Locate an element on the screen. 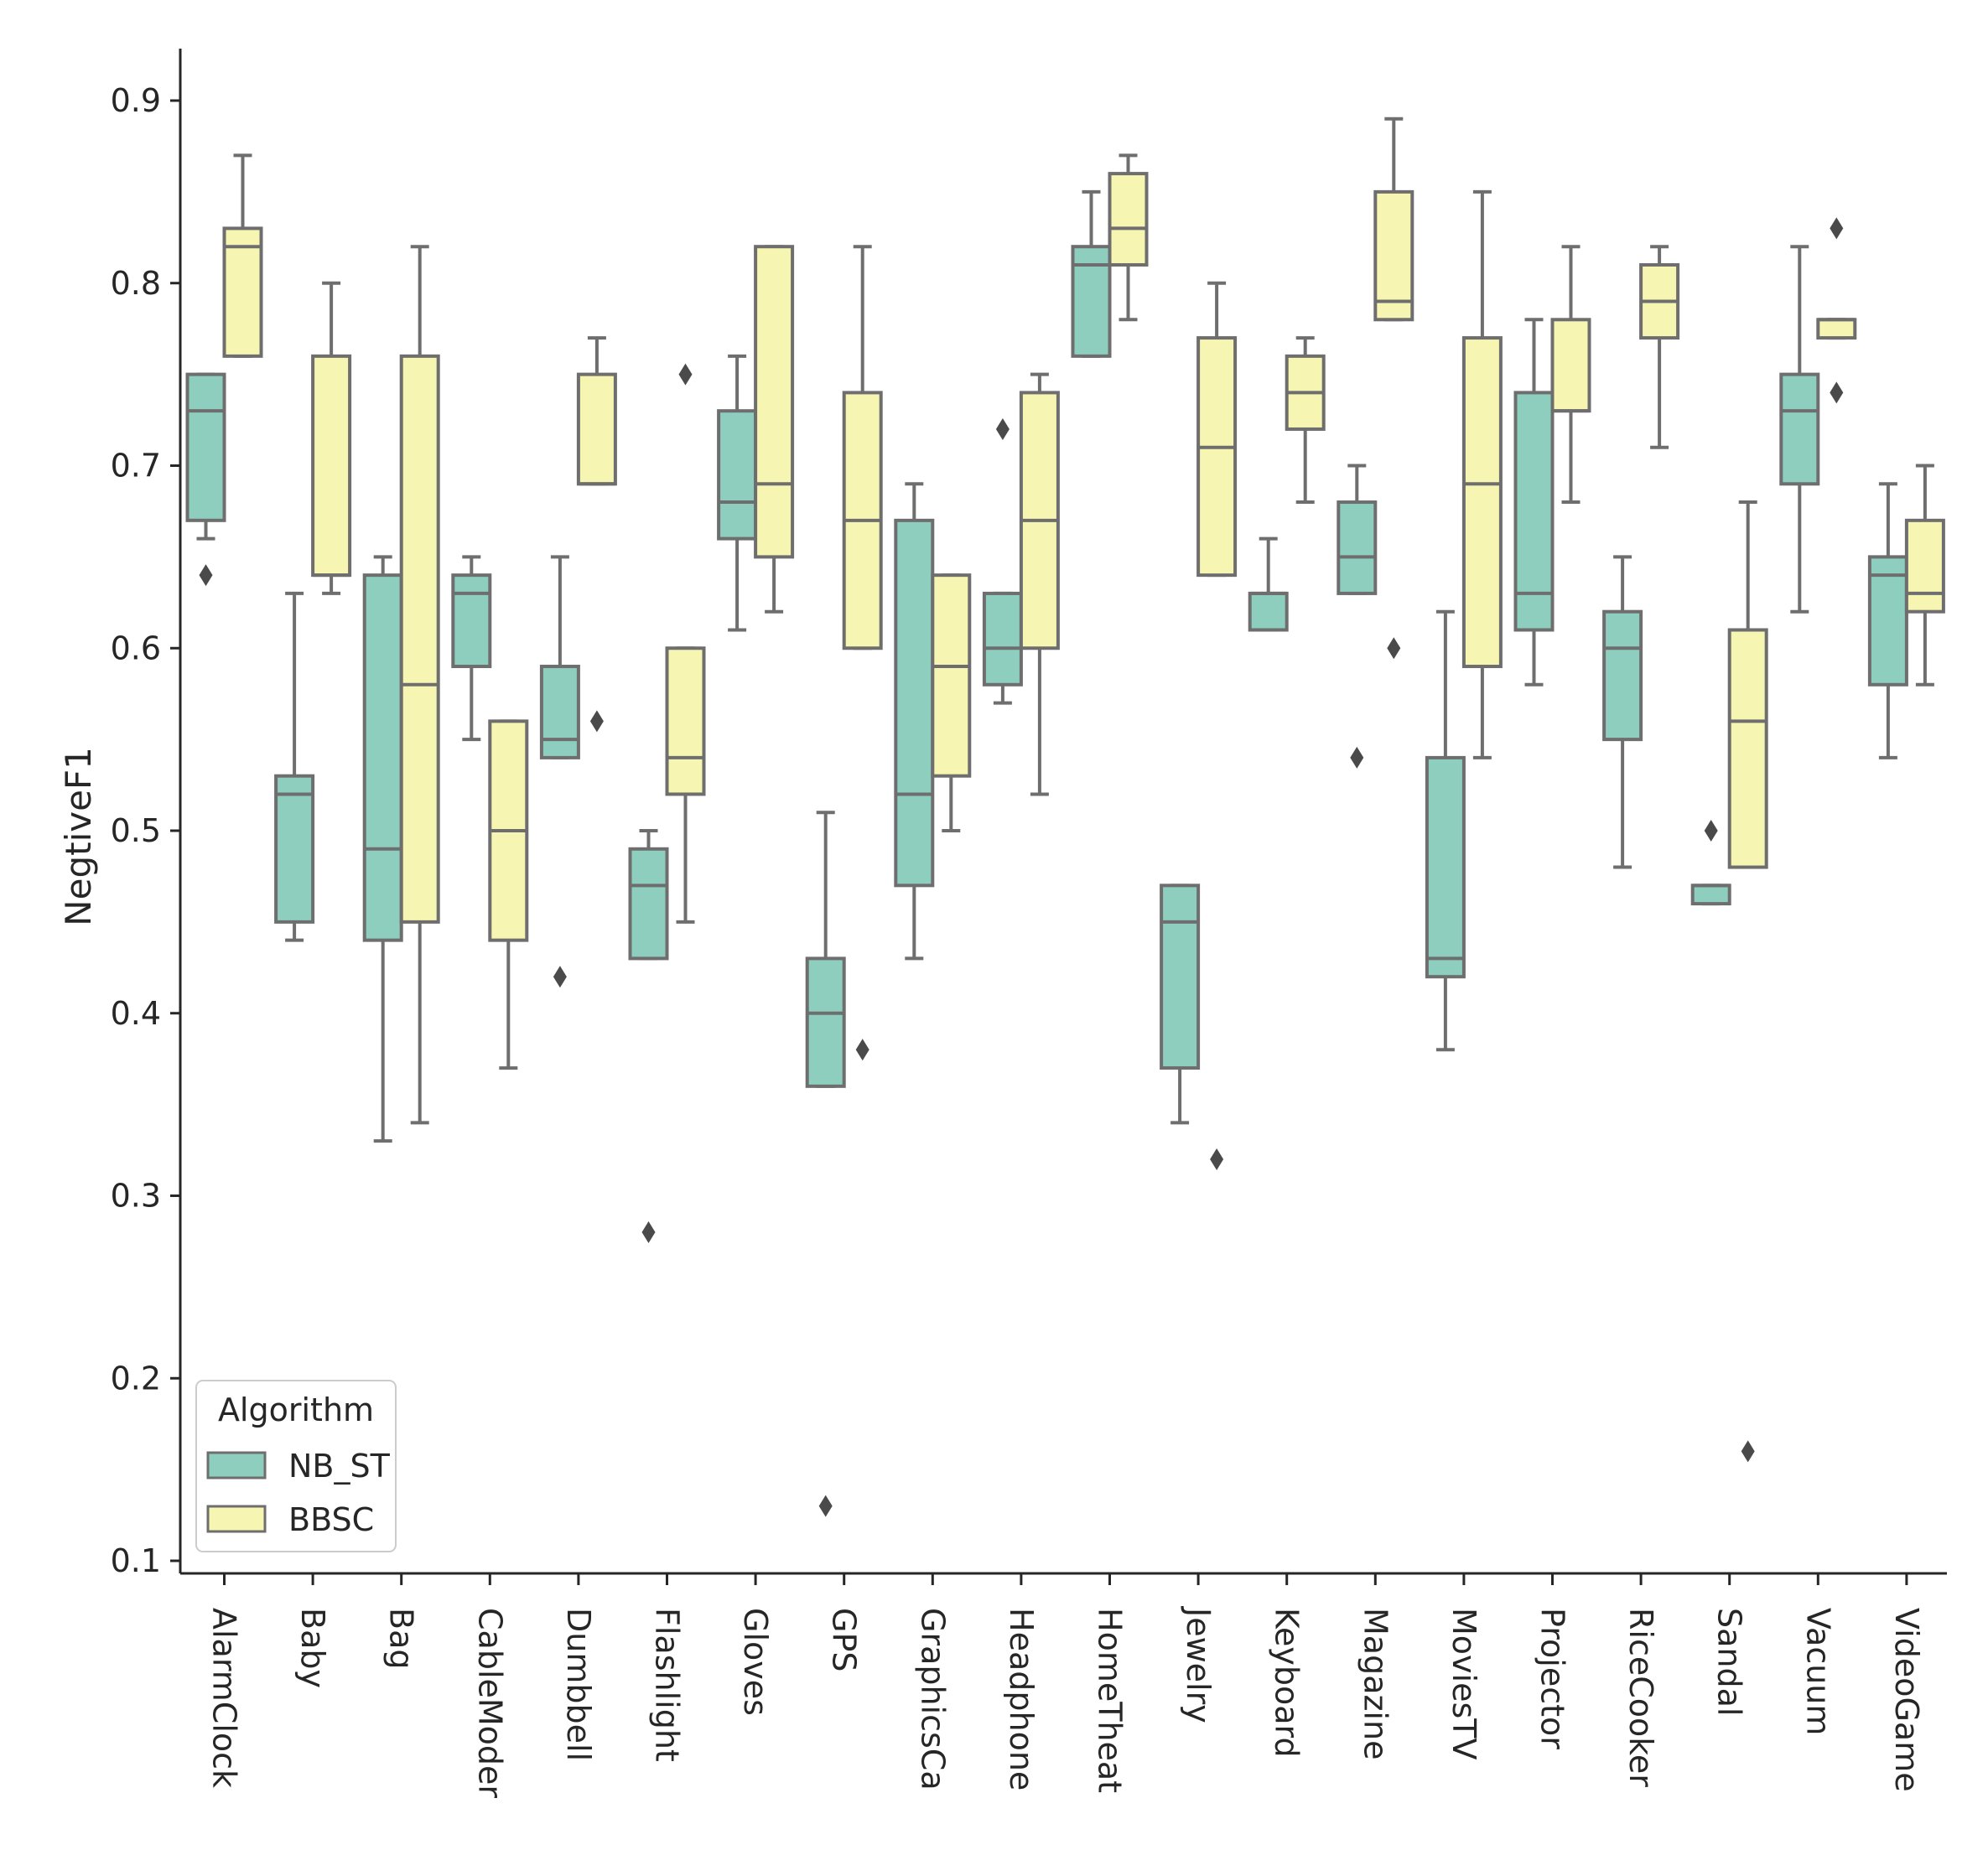 The height and width of the screenshot is (1850, 1988). box-bbsc-gps is located at coordinates (862, 653).